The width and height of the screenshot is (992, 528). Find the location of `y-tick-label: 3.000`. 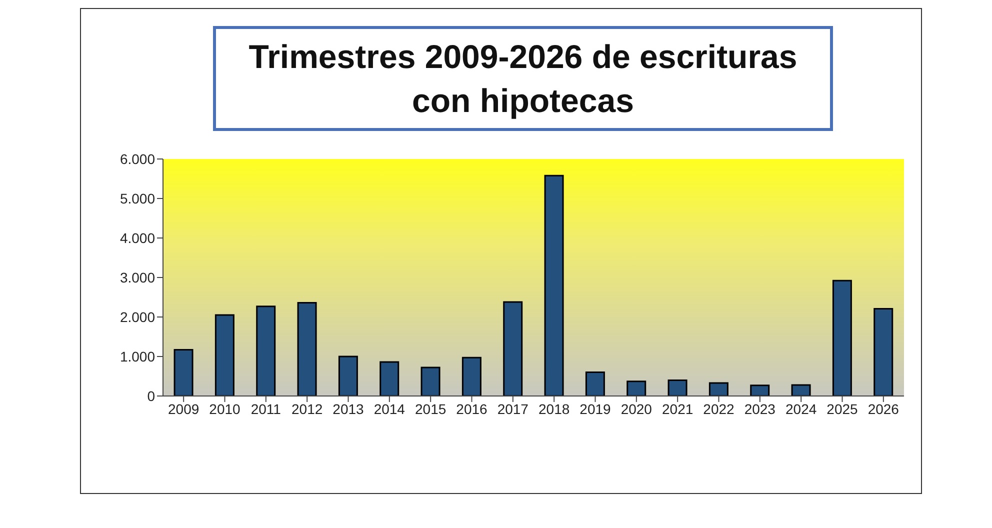

y-tick-label: 3.000 is located at coordinates (138, 277).